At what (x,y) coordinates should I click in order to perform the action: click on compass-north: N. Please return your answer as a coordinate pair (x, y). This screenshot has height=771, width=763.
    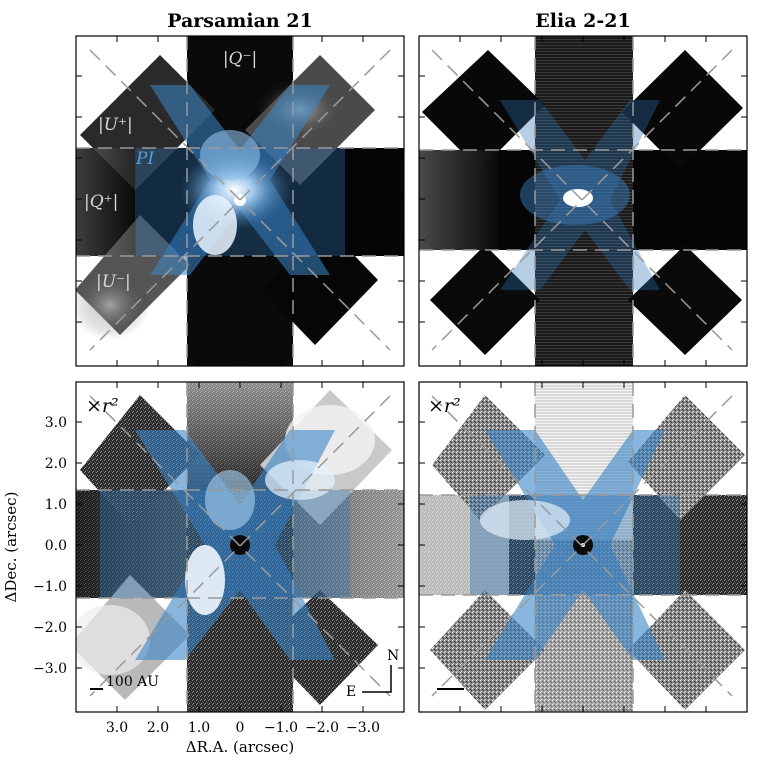
    Looking at the image, I should click on (393, 656).